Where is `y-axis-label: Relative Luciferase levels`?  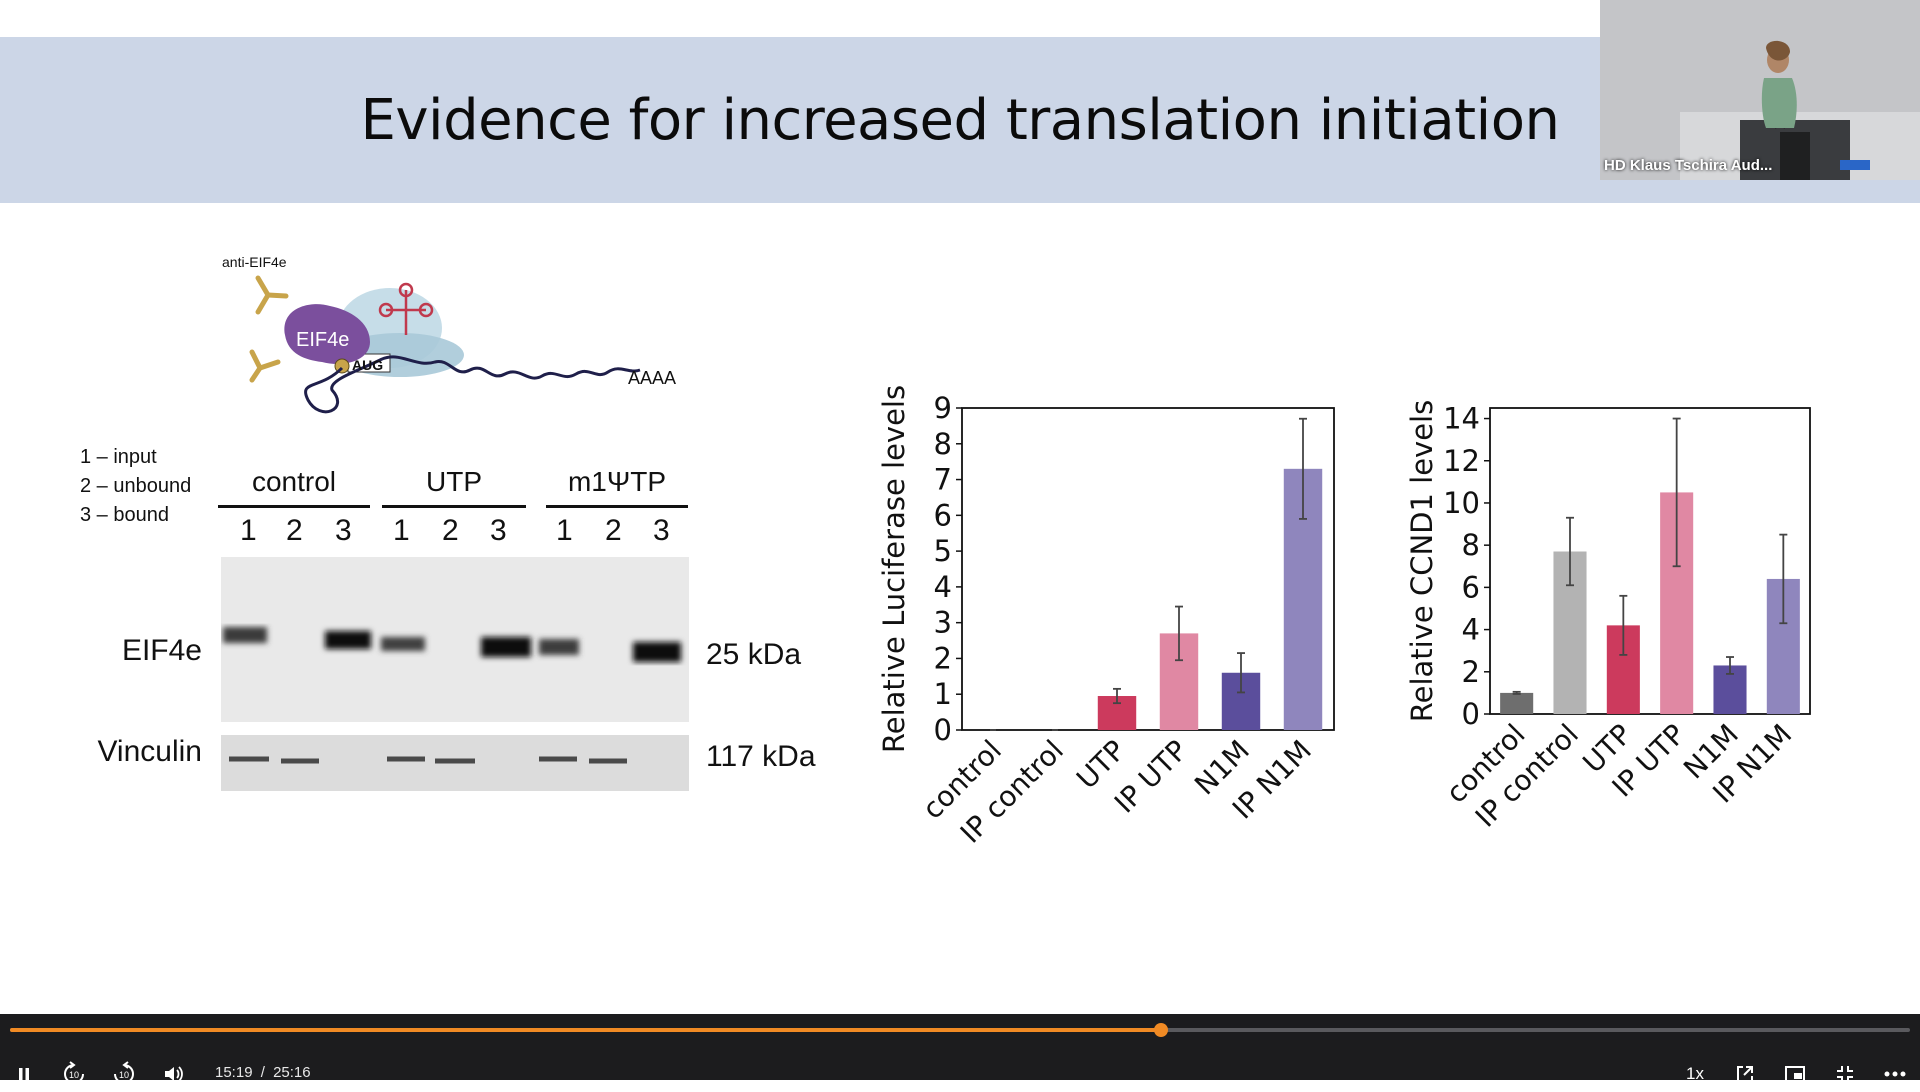 y-axis-label: Relative Luciferase levels is located at coordinates (894, 569).